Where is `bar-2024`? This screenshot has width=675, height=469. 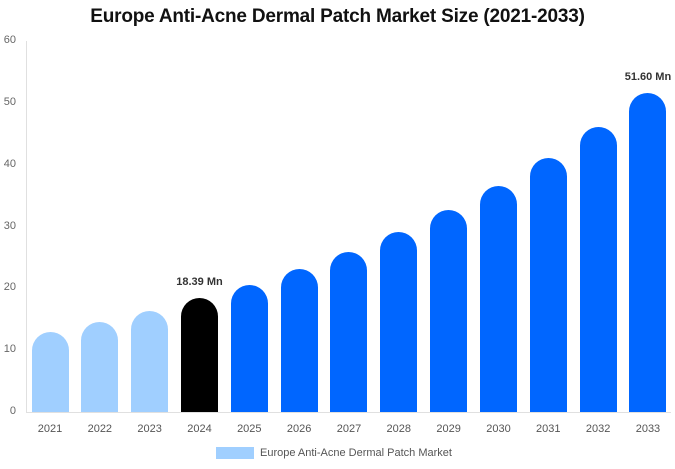
bar-2024 is located at coordinates (199, 355).